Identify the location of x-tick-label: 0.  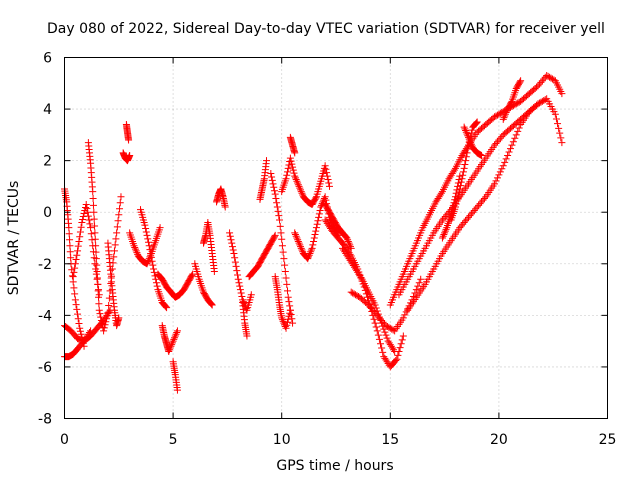
(64, 440).